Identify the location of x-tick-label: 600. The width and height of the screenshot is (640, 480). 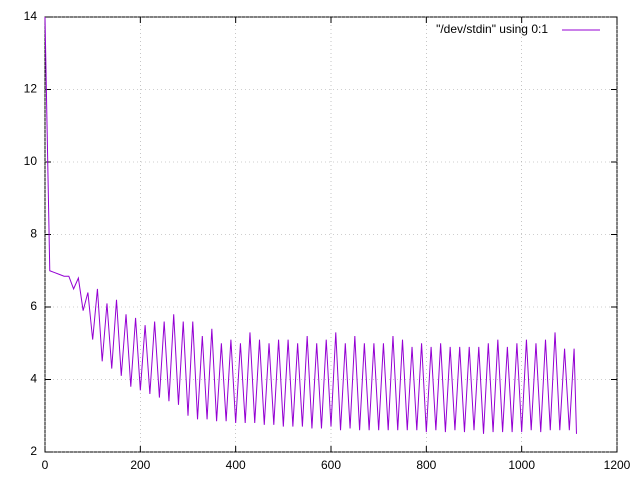
(331, 465).